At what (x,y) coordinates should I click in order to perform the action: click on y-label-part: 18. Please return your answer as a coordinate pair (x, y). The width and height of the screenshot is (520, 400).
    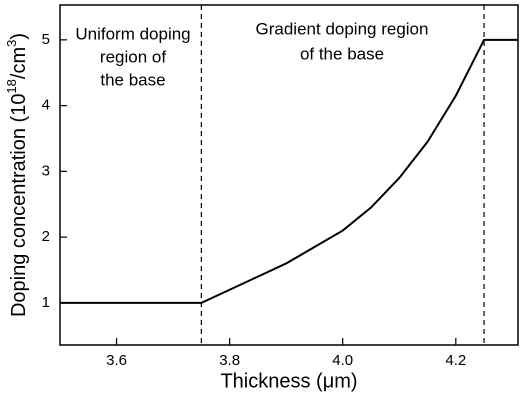
    Looking at the image, I should click on (11, 86).